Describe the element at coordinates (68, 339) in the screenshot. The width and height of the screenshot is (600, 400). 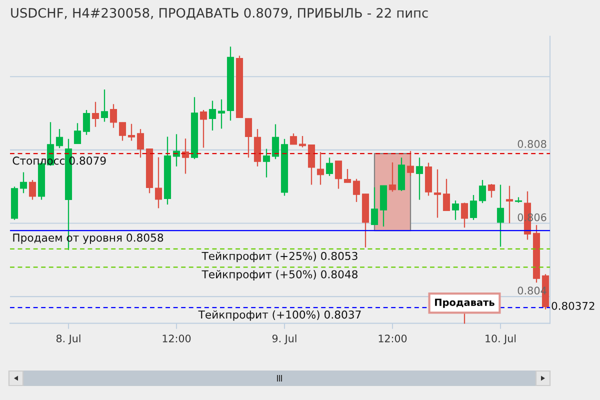
I see `x-tick-label: 8. Jul` at that location.